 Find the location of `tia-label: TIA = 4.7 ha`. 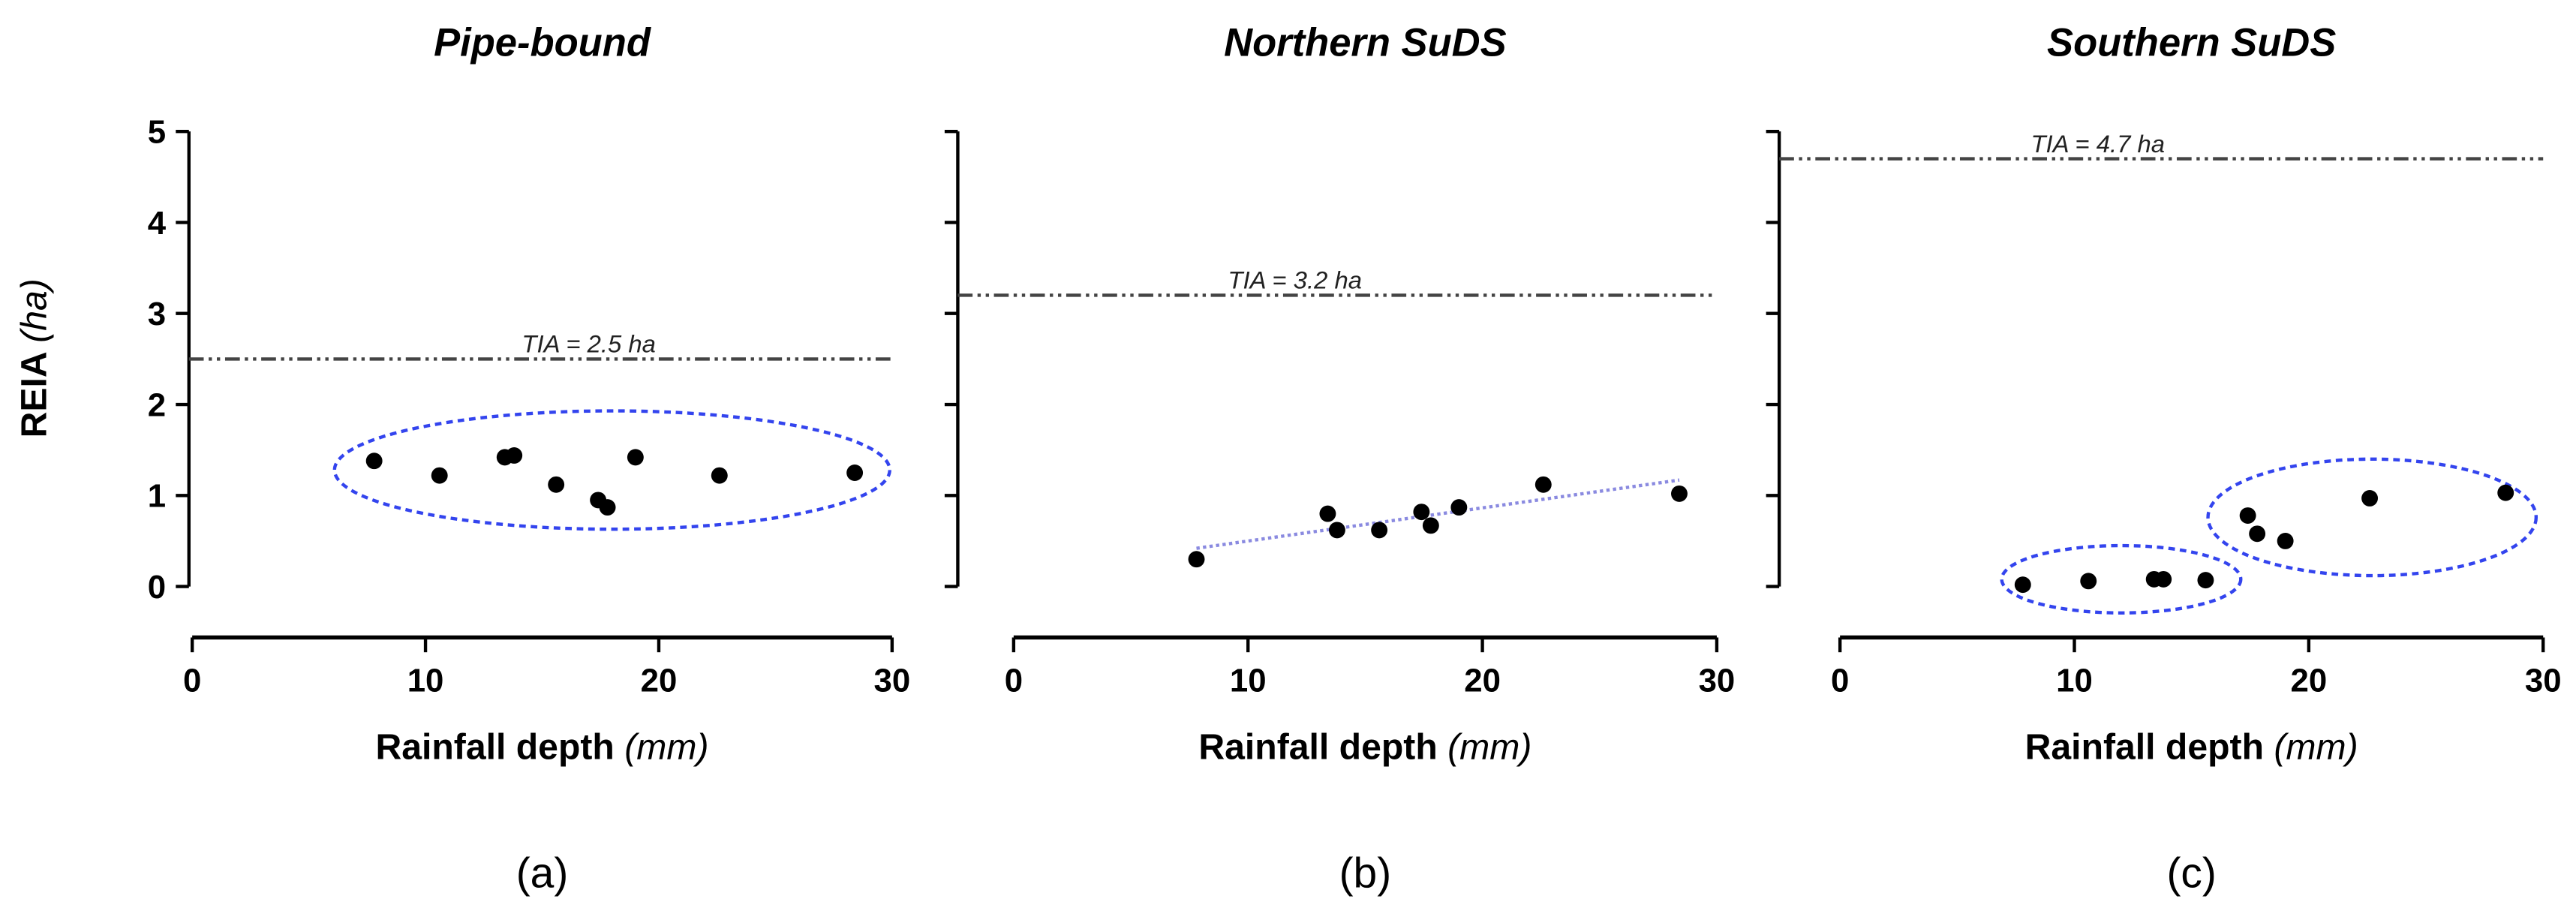

tia-label: TIA = 4.7 ha is located at coordinates (2097, 144).